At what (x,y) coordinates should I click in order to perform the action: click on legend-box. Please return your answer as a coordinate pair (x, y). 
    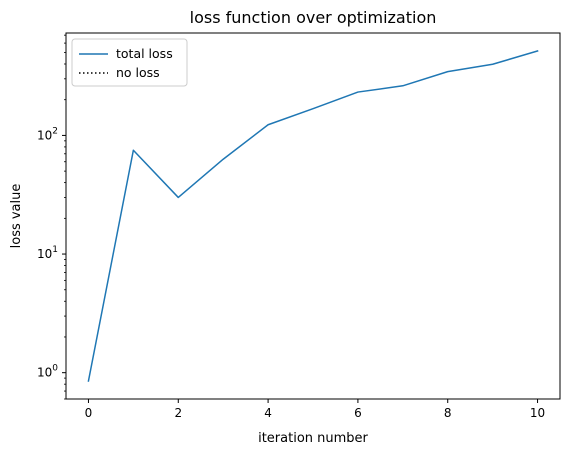
    Looking at the image, I should click on (129, 62).